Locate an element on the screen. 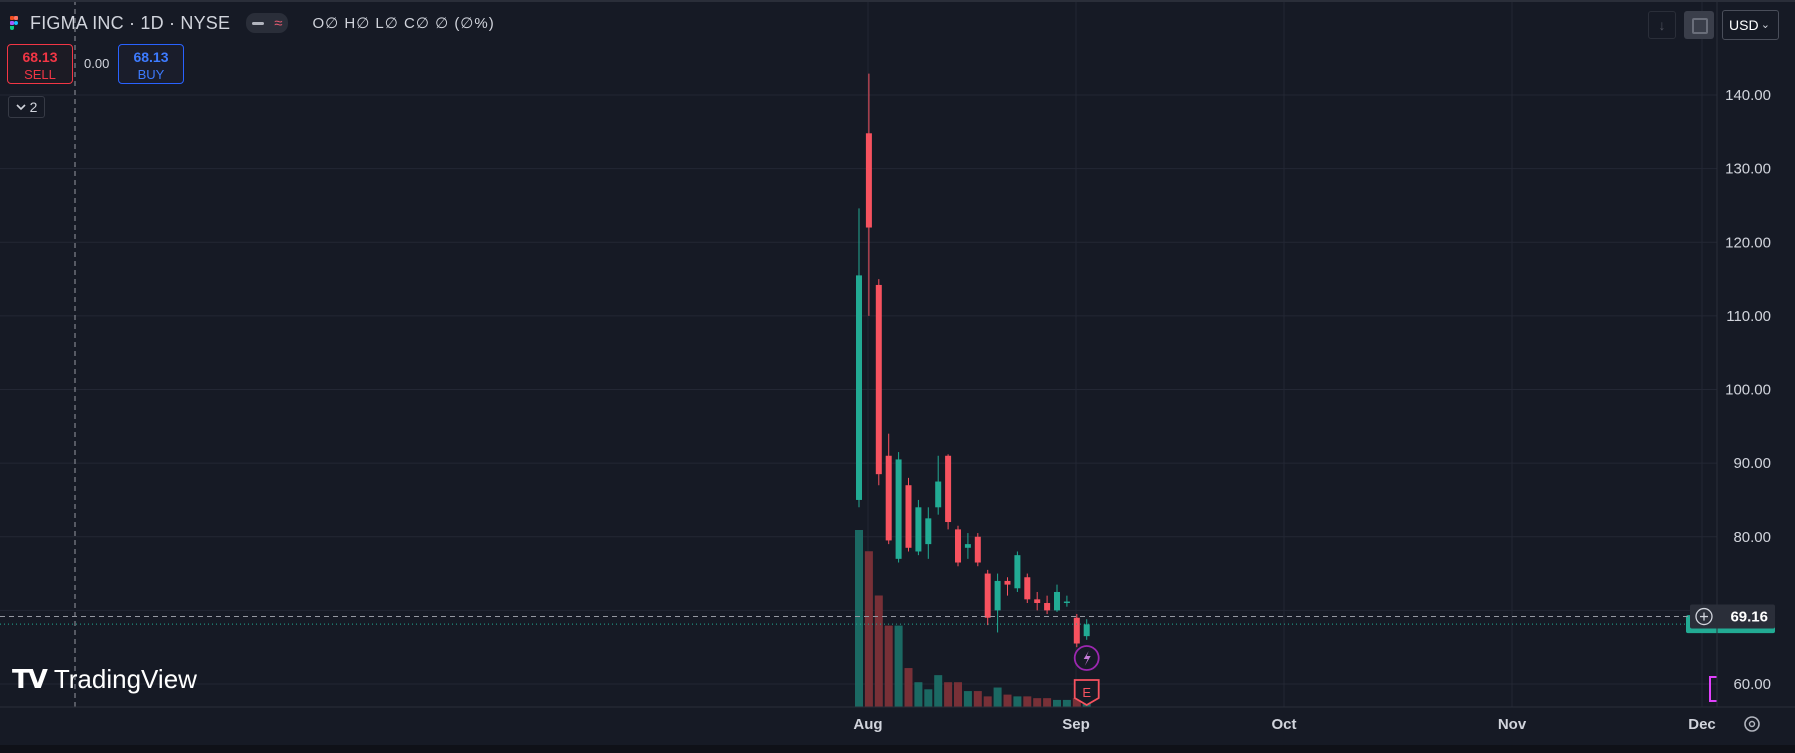 This screenshot has width=1795, height=753. bracket-marker-icon is located at coordinates (1713, 689).